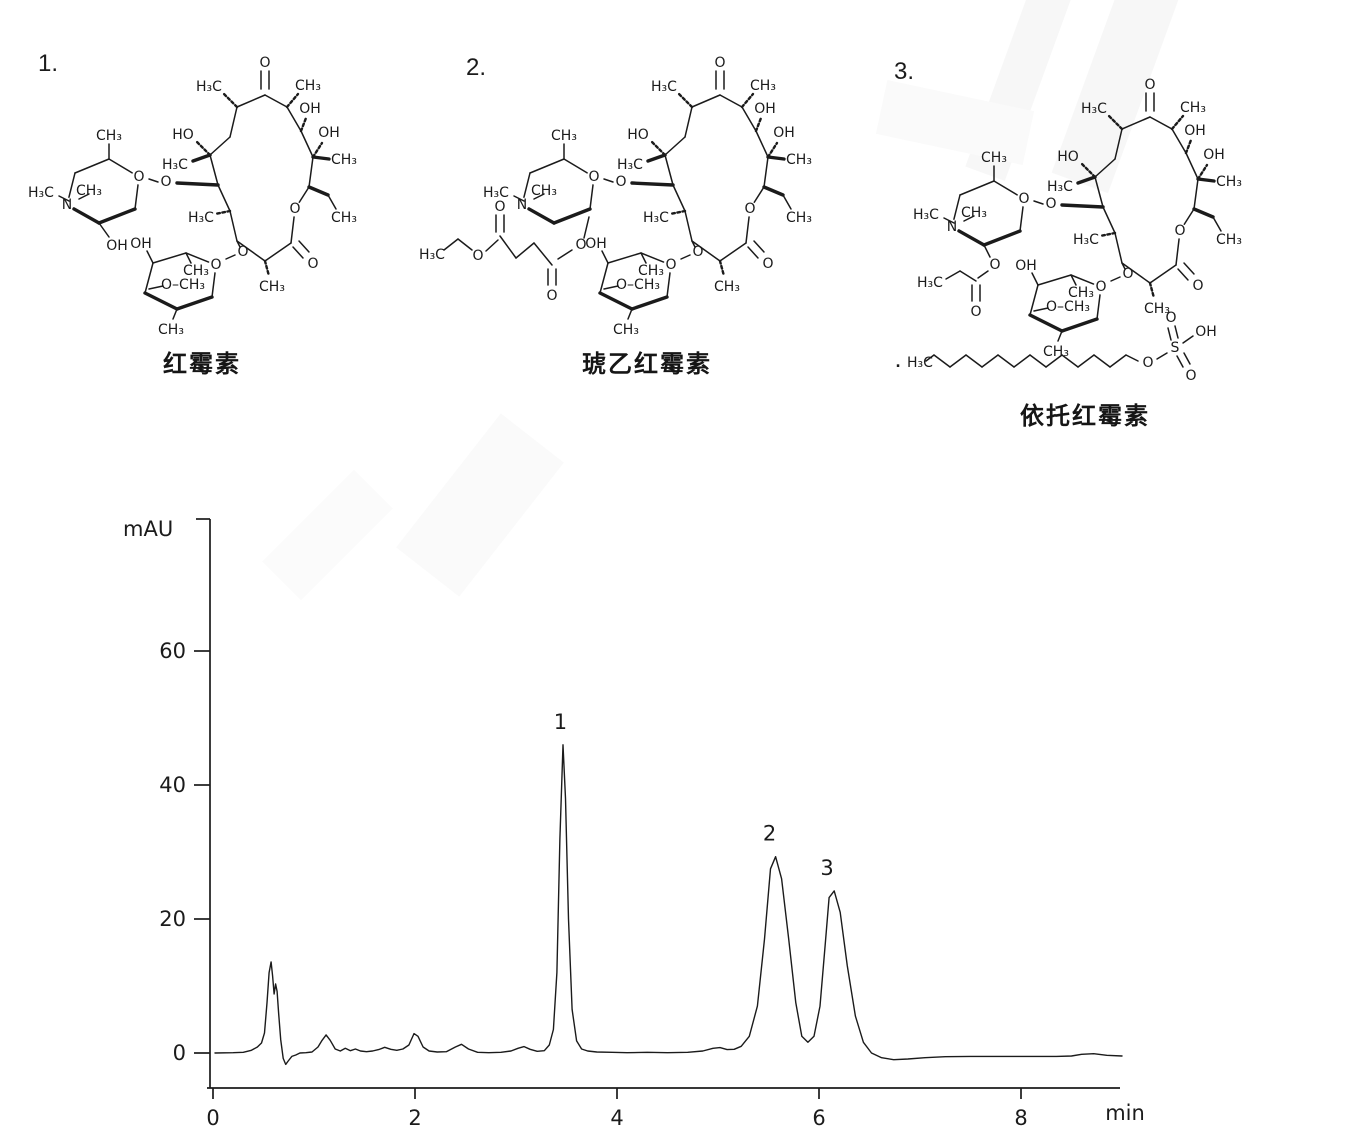 The image size is (1350, 1144). I want to click on compound-name-erythromycin: 红霉素, so click(202, 364).